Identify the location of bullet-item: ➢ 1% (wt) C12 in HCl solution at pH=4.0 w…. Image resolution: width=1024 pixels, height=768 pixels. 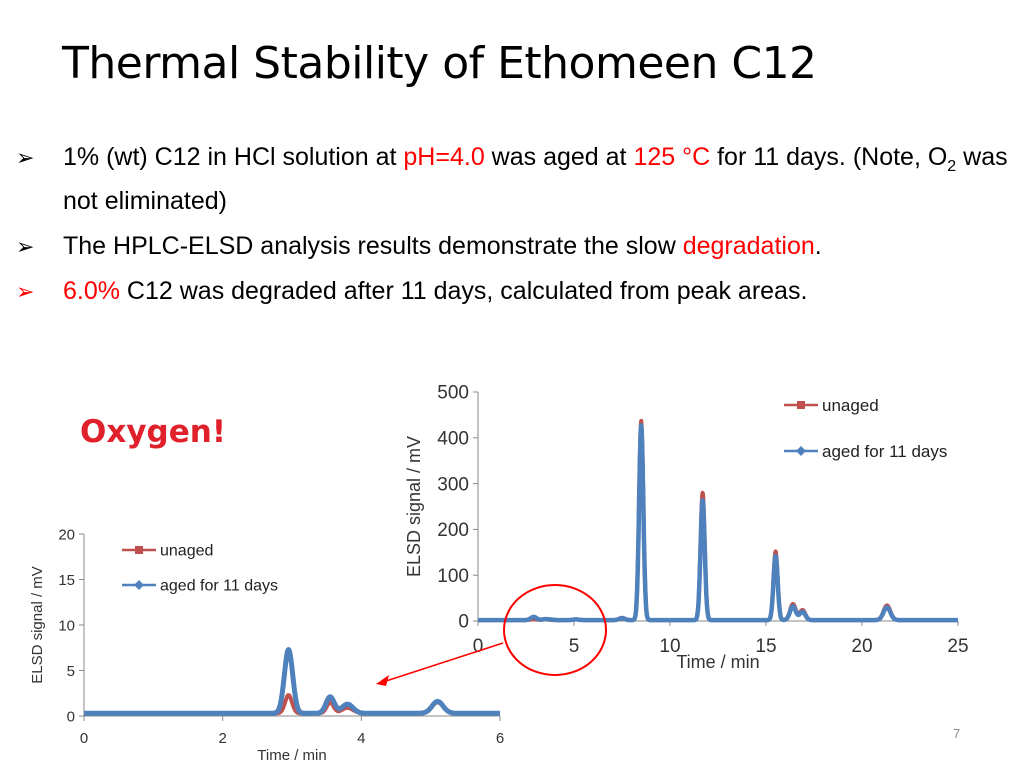
(510, 179).